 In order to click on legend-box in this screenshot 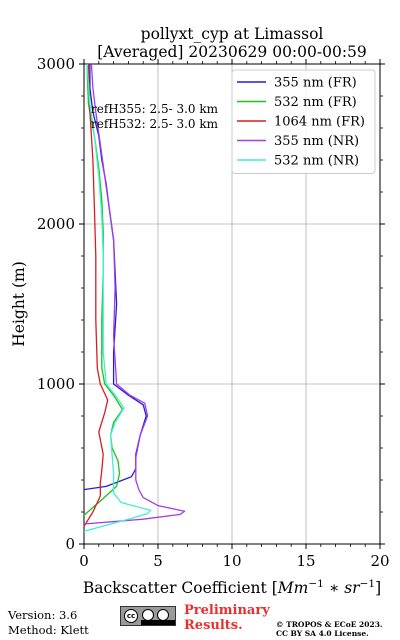, I will do `click(303, 121)`.